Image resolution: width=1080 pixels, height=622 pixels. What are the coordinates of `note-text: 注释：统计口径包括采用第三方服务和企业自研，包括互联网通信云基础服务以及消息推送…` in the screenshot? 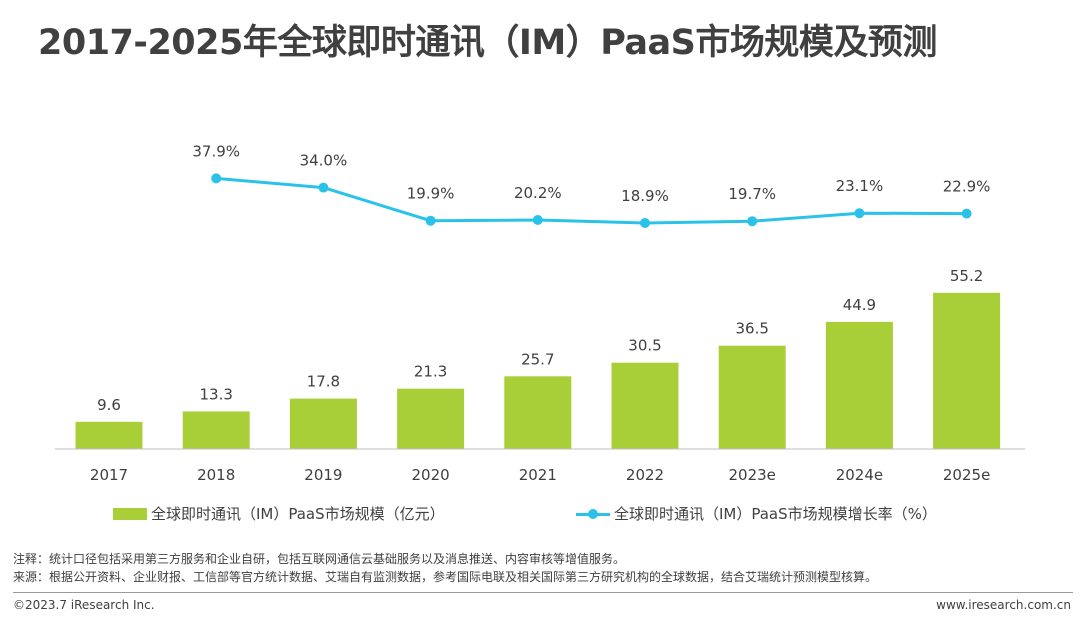 It's located at (319, 559).